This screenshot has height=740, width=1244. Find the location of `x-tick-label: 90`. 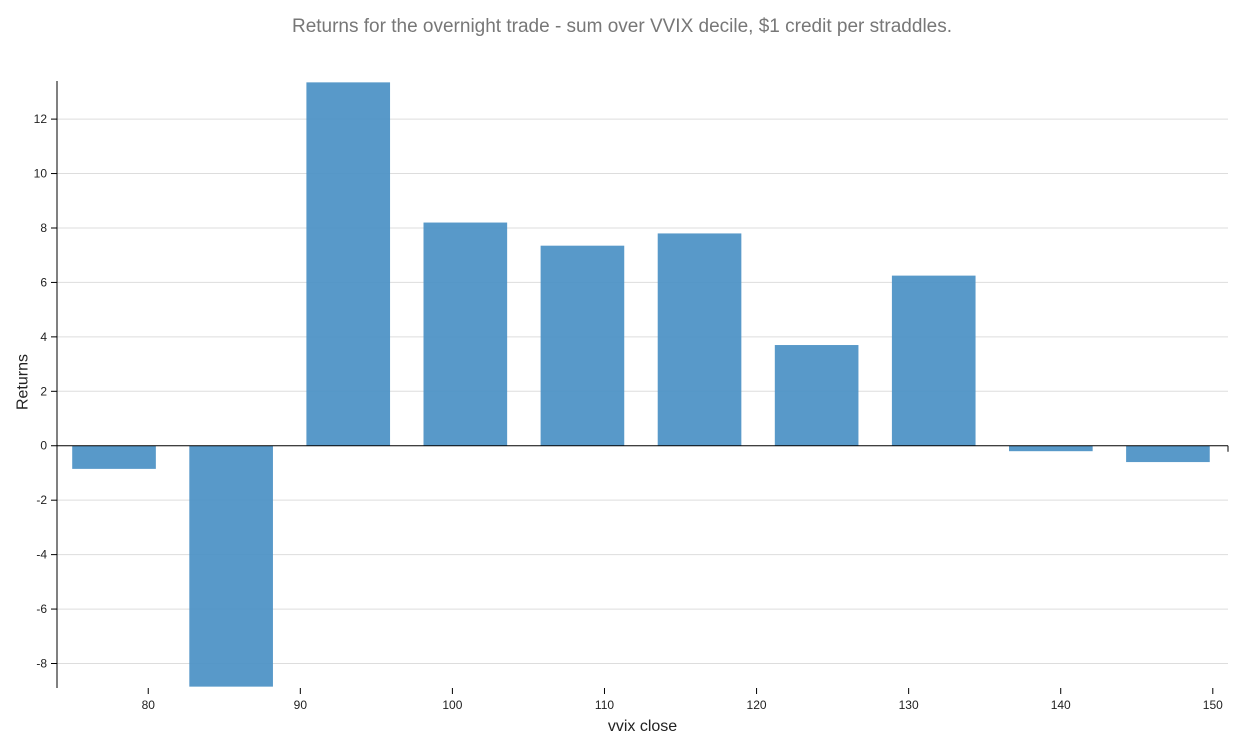

x-tick-label: 90 is located at coordinates (301, 705).